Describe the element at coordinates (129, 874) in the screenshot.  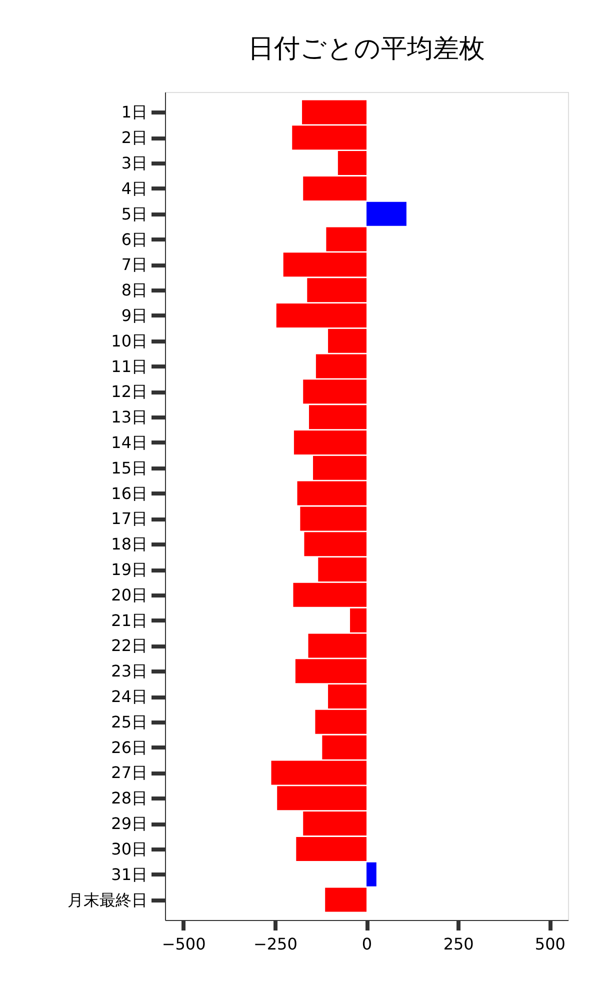
I see `y-tick-label: 31日` at that location.